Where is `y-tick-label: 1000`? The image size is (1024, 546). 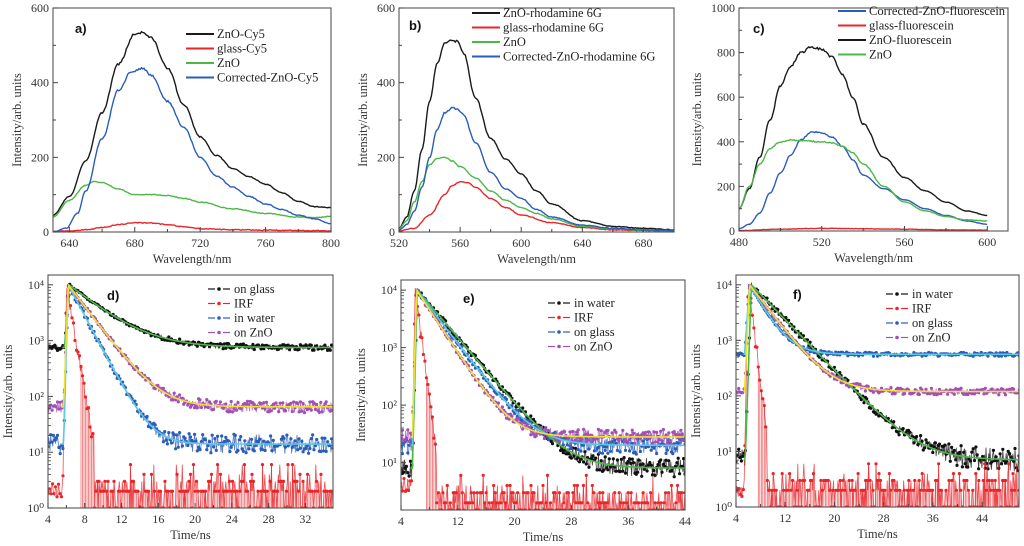 y-tick-label: 1000 is located at coordinates (723, 8).